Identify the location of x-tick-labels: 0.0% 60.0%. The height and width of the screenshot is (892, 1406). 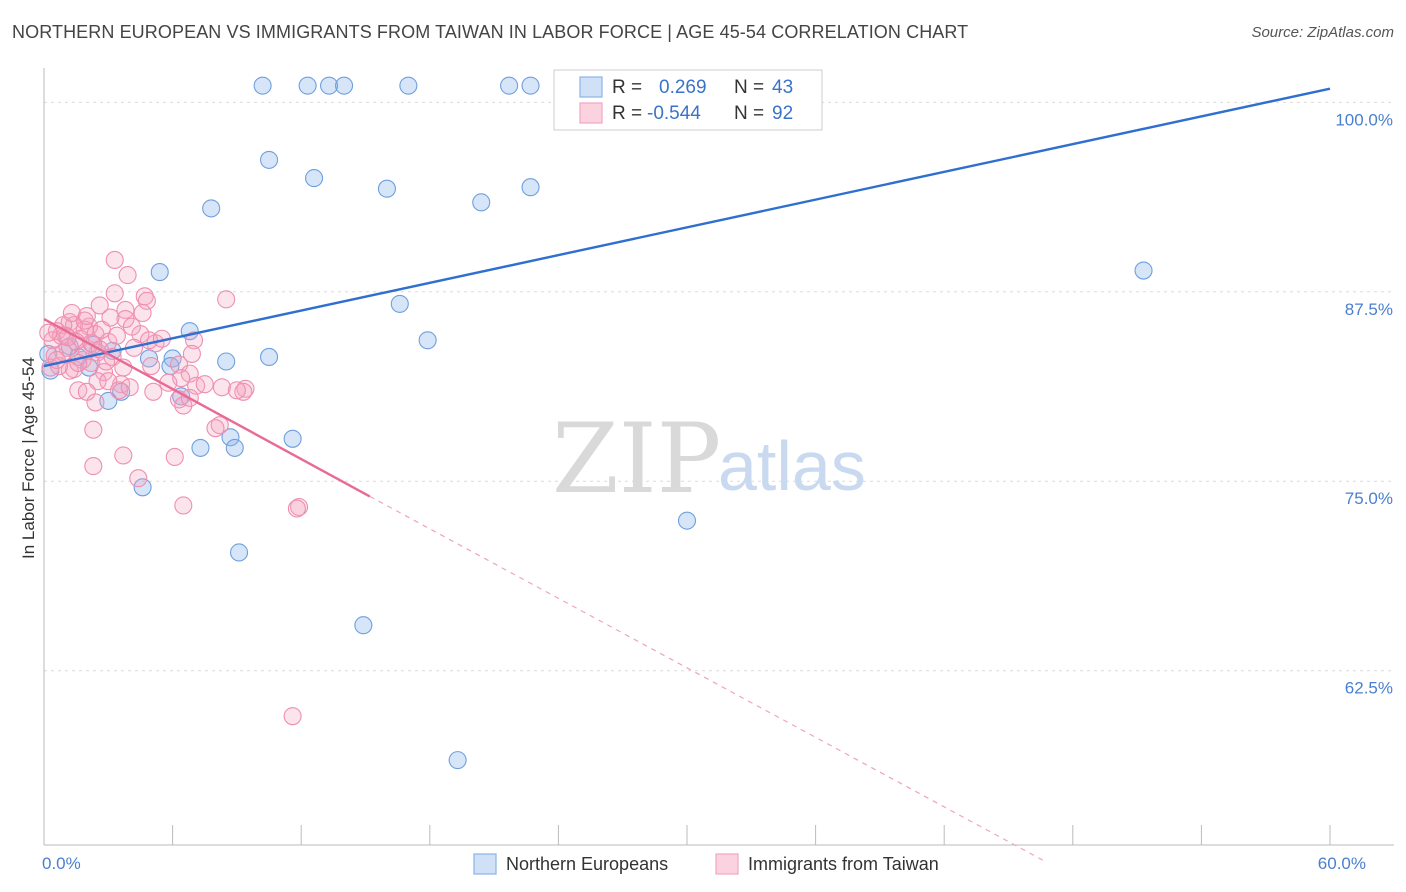
(704, 863).